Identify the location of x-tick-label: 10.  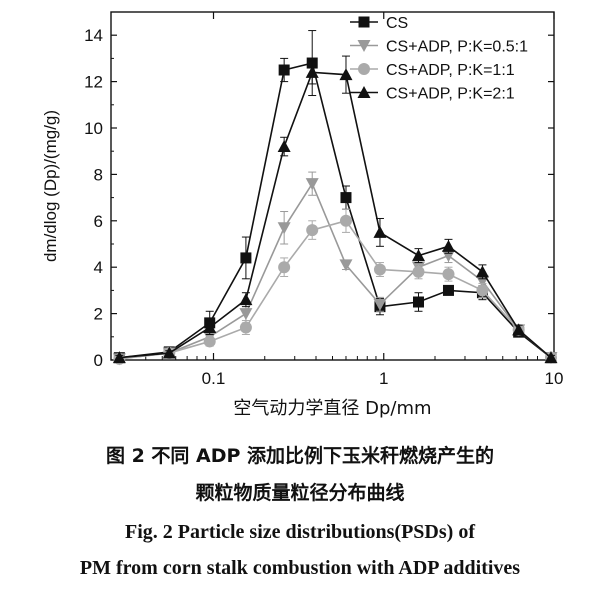
(554, 378).